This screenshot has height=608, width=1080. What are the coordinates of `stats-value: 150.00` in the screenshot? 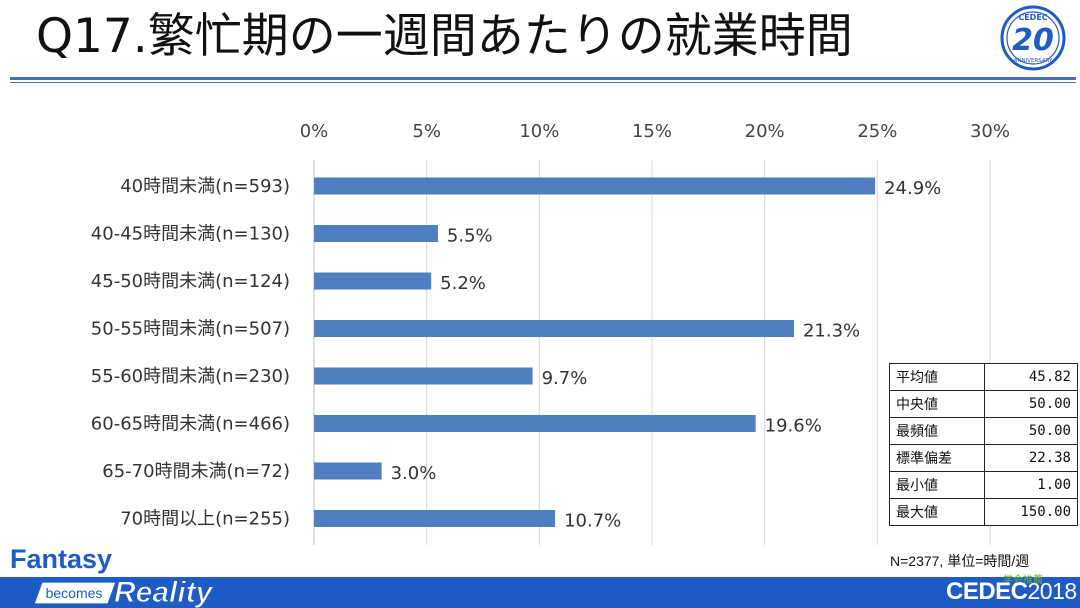 It's located at (1031, 512).